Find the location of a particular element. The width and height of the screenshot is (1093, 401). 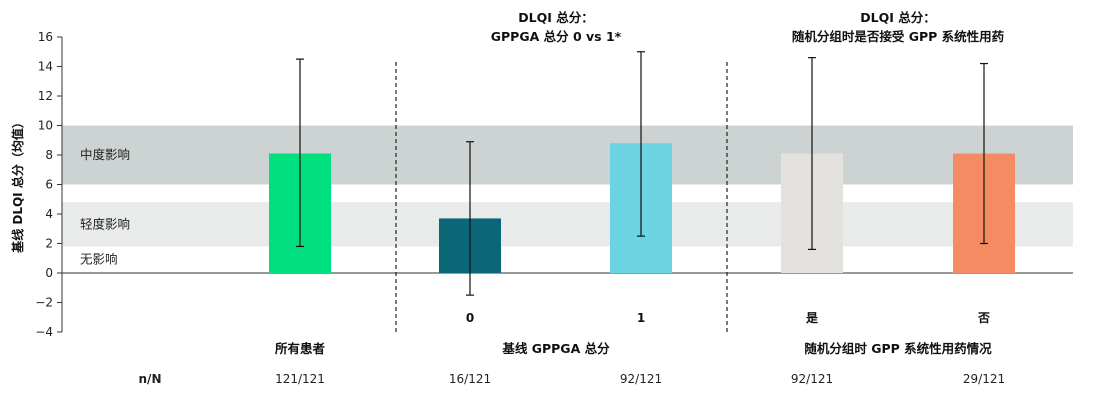

nn-value-4: 29/121 is located at coordinates (984, 379).